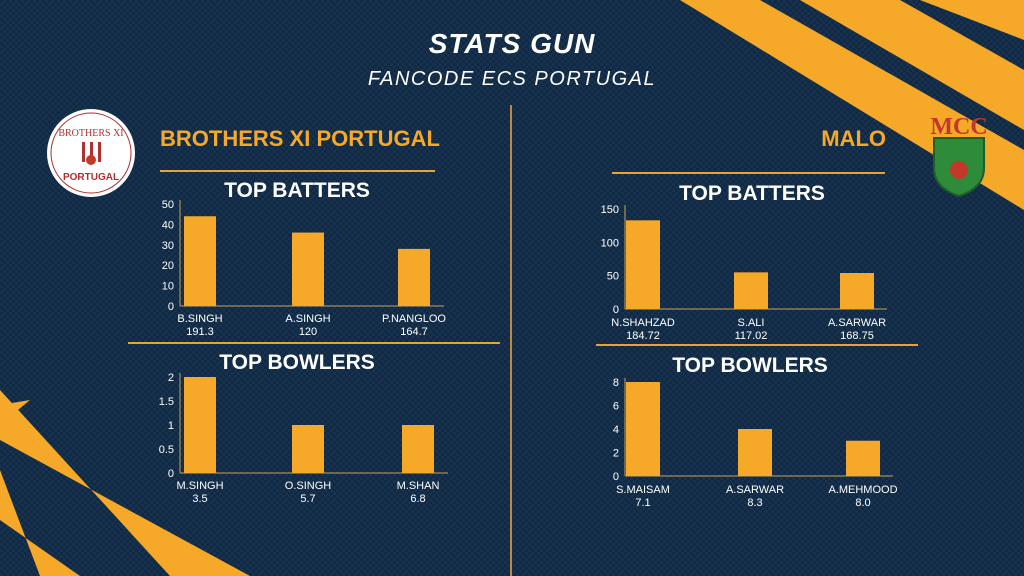  I want to click on category-sublabel: 120, so click(308, 332).